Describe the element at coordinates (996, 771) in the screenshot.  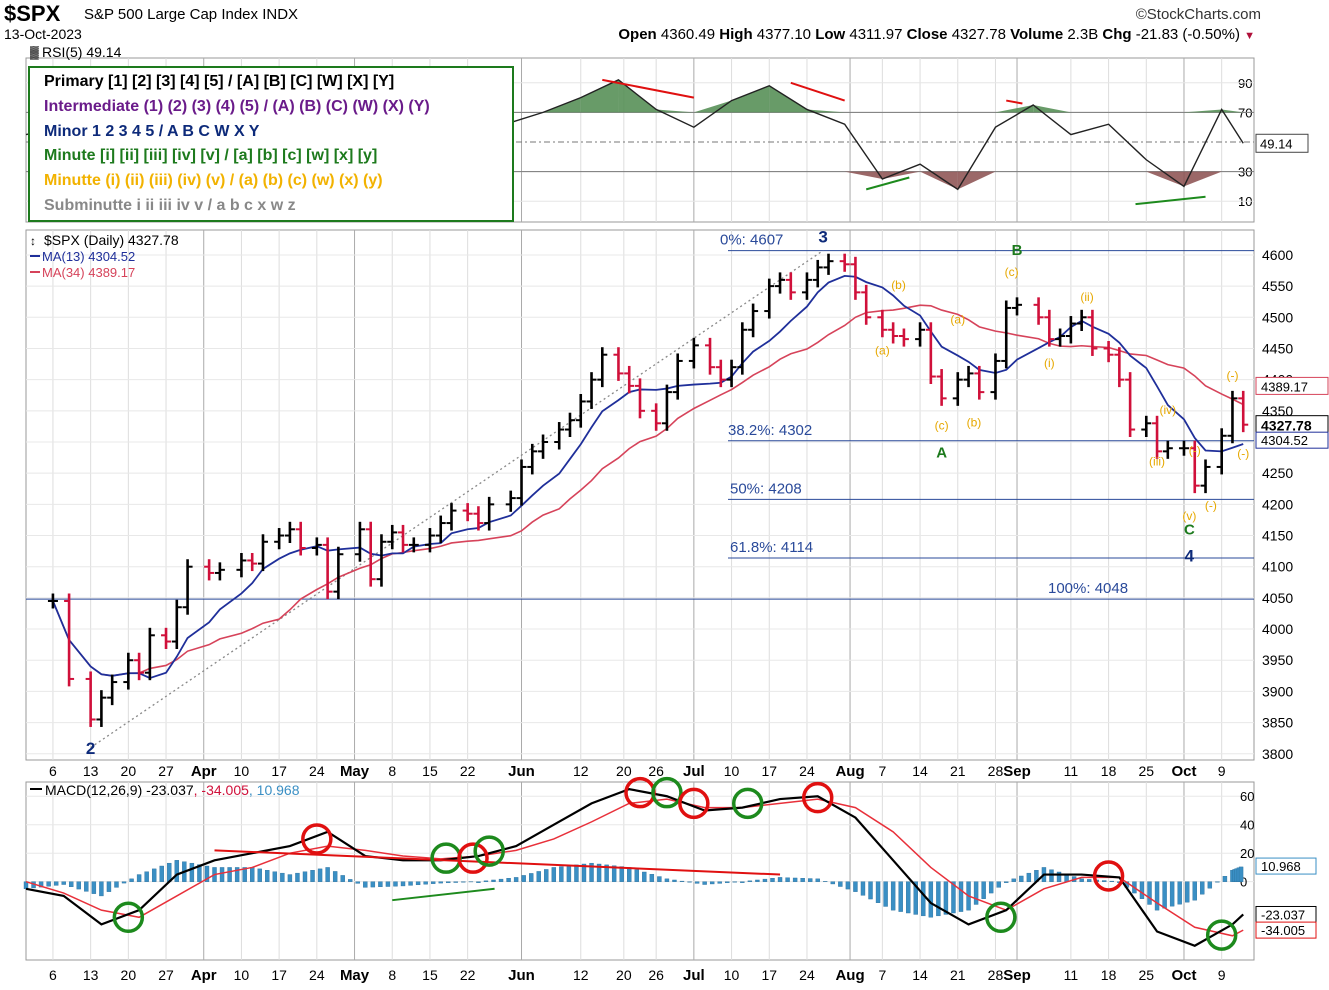
I see `price-x-tick: 28` at that location.